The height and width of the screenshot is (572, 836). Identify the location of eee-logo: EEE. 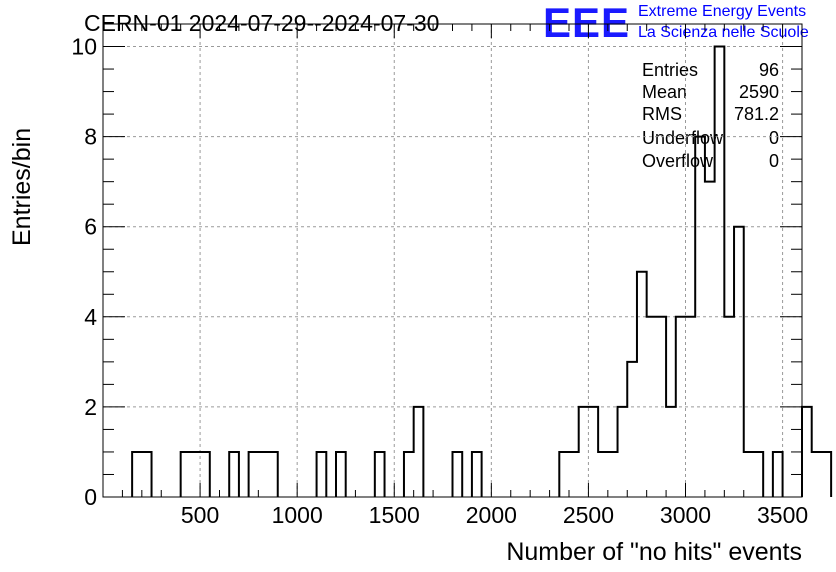
(587, 23).